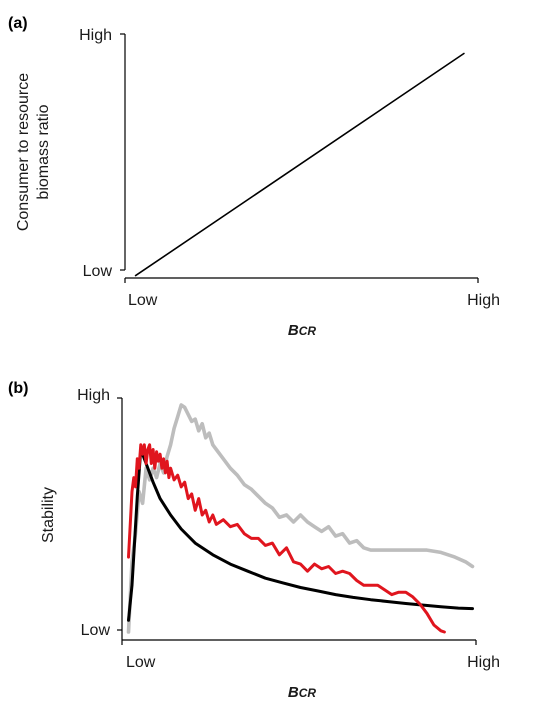 This screenshot has height=721, width=552. What do you see at coordinates (483, 300) in the screenshot?
I see `panel-a-x-tick-label-high: High` at bounding box center [483, 300].